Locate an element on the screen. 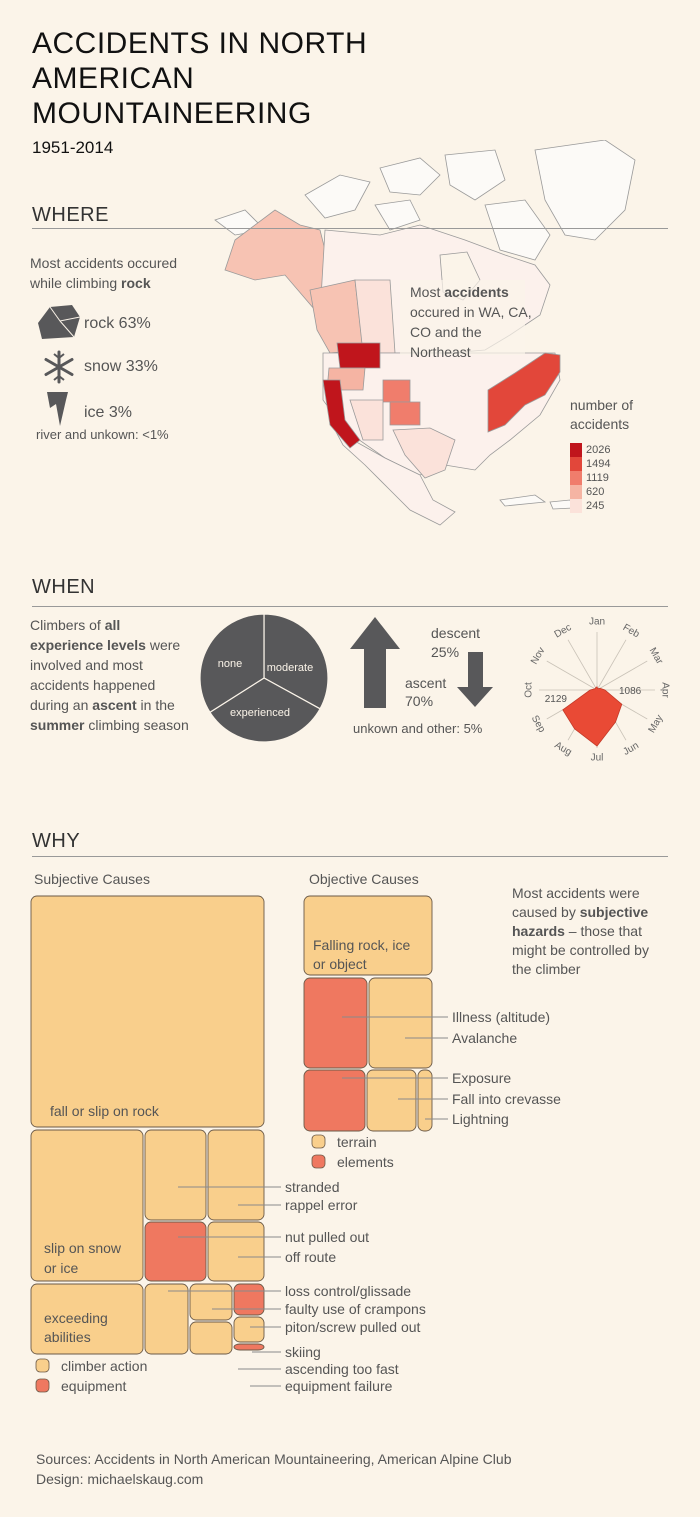 The image size is (700, 1517). treemap-cell-skiing is located at coordinates (249, 1329).